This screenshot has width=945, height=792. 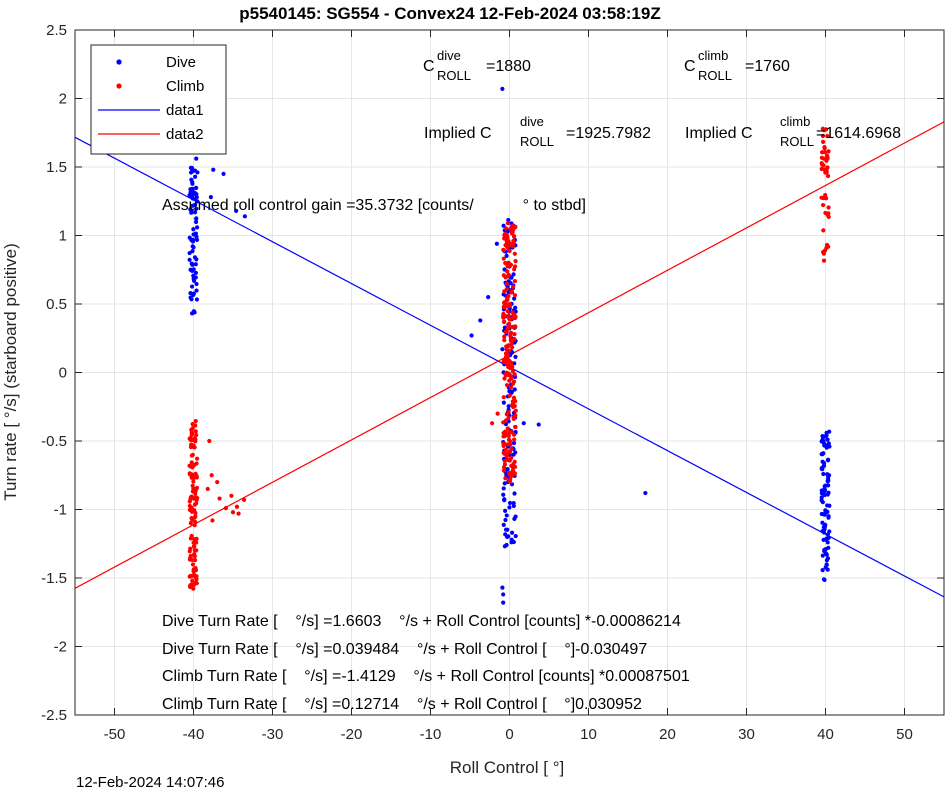 I want to click on x-tick-label: -30, so click(x=273, y=734).